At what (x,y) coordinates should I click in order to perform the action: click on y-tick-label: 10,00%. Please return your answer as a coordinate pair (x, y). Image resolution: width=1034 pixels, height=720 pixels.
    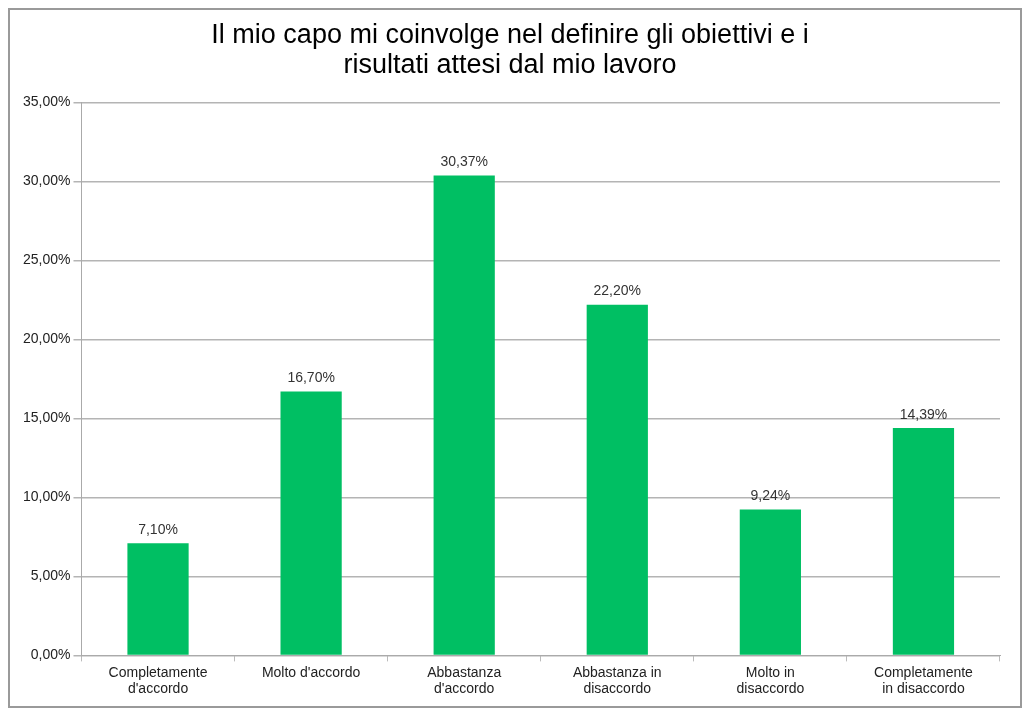
    Looking at the image, I should click on (47, 496).